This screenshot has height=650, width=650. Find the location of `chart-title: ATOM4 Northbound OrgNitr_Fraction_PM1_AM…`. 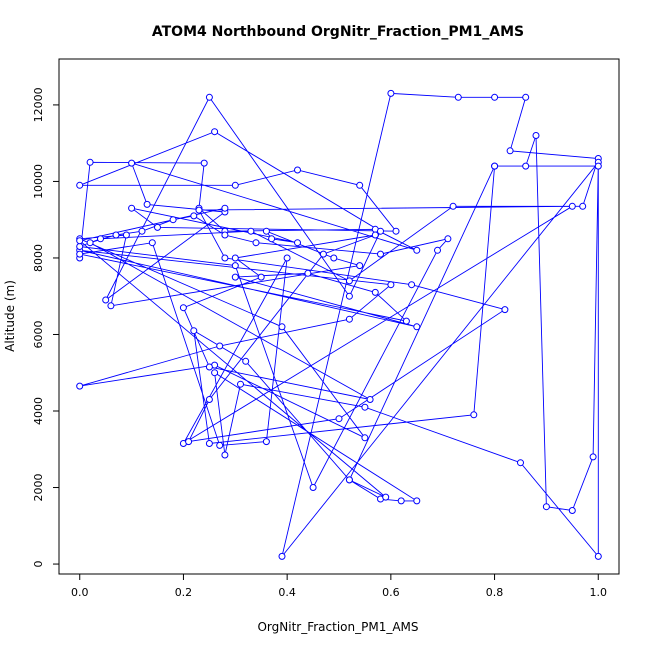

chart-title: ATOM4 Northbound OrgNitr_Fraction_PM1_AM… is located at coordinates (338, 32).